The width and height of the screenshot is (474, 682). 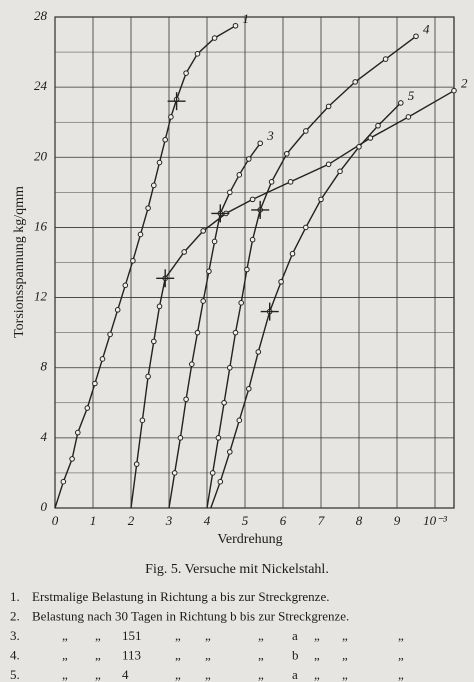 I want to click on legend-text: 151, so click(x=132, y=635).